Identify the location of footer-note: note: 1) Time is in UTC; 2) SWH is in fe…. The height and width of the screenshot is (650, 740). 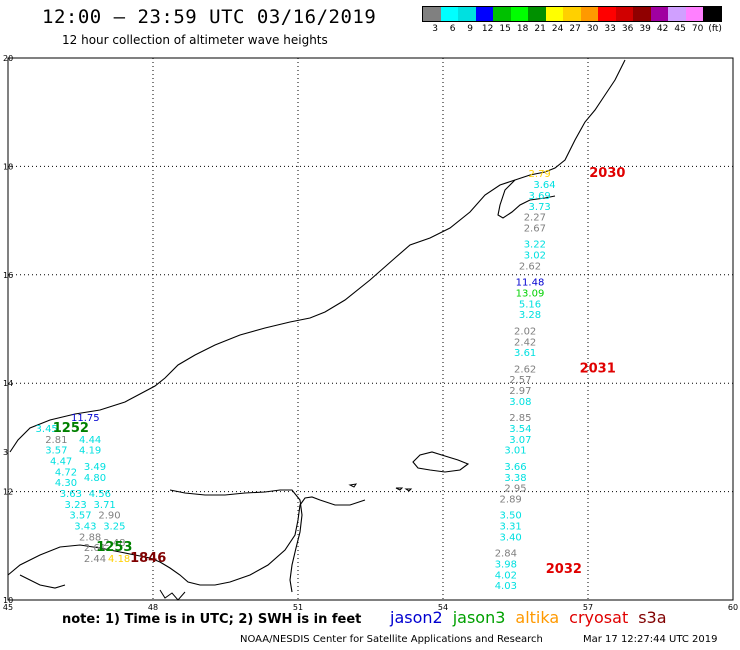
(212, 619).